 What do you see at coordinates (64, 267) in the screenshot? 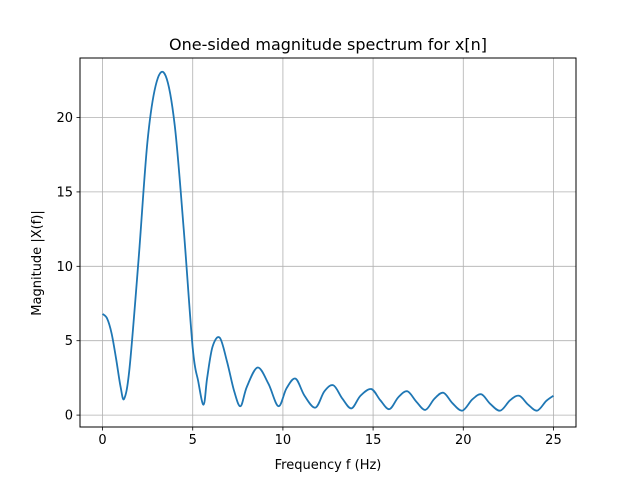
I see `y-tick-label: 10` at bounding box center [64, 267].